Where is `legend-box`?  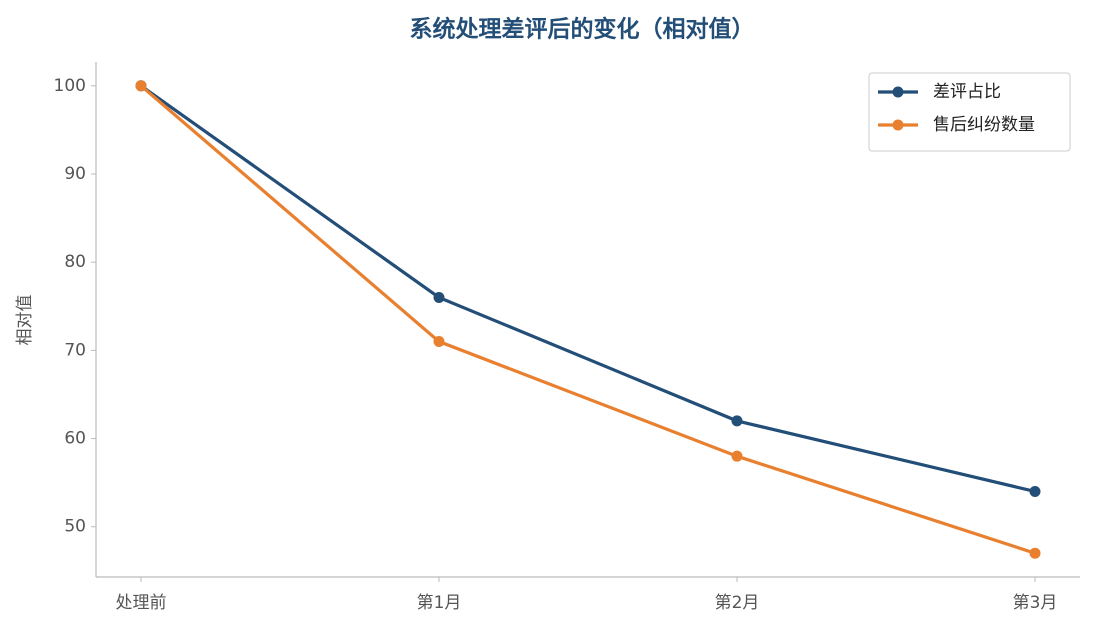
legend-box is located at coordinates (969, 112).